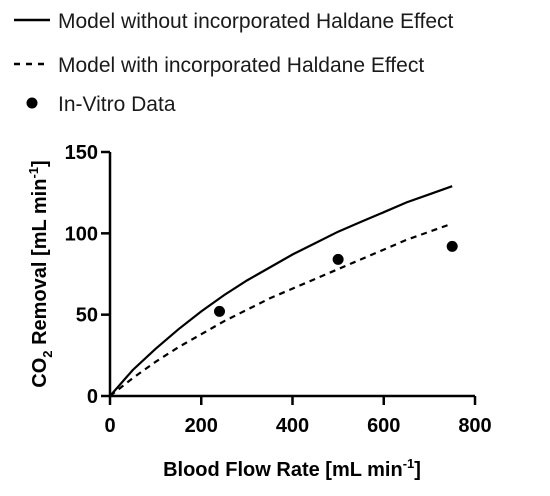 Image resolution: width=550 pixels, height=496 pixels. Describe the element at coordinates (336, 278) in the screenshot. I see `series-markers-in-vitro` at that location.